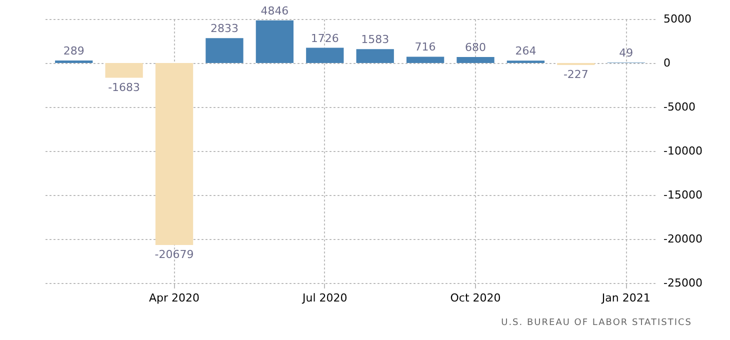 The height and width of the screenshot is (340, 730). What do you see at coordinates (596, 323) in the screenshot?
I see `text: U.S. BUREAU OF LABOR STATISTICS` at bounding box center [596, 323].